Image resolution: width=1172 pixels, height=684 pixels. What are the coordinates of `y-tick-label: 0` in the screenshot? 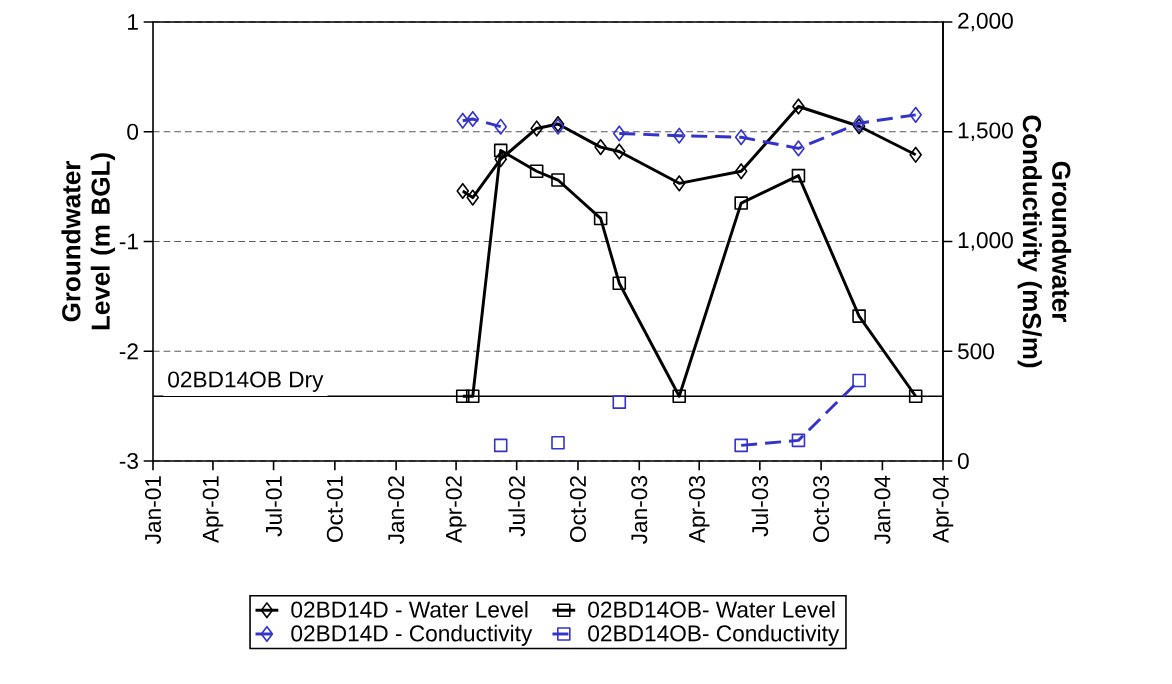 It's located at (133, 131).